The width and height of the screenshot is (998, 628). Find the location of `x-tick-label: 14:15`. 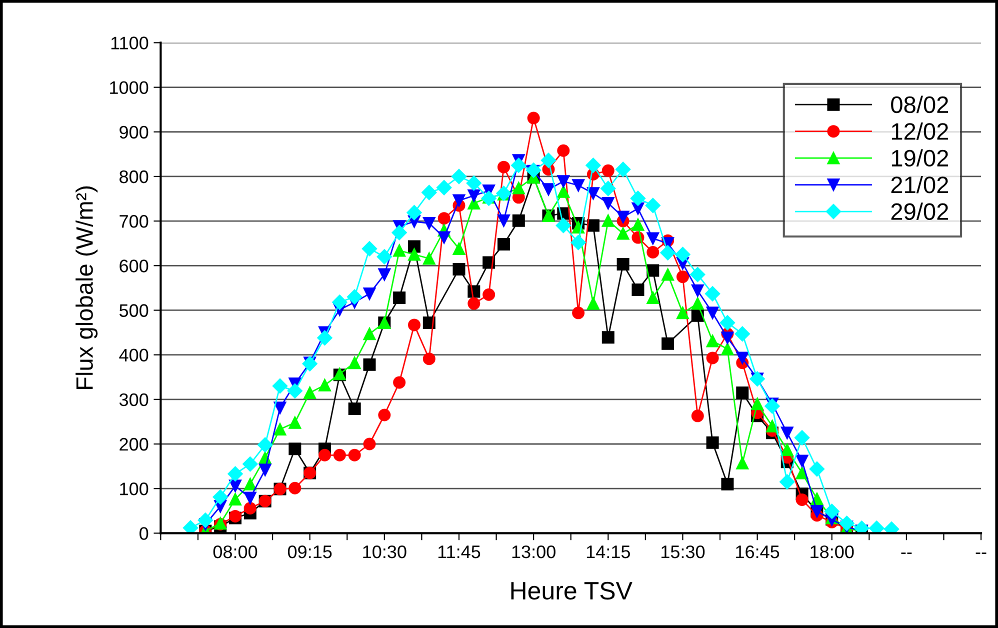

x-tick-label: 14:15 is located at coordinates (608, 552).